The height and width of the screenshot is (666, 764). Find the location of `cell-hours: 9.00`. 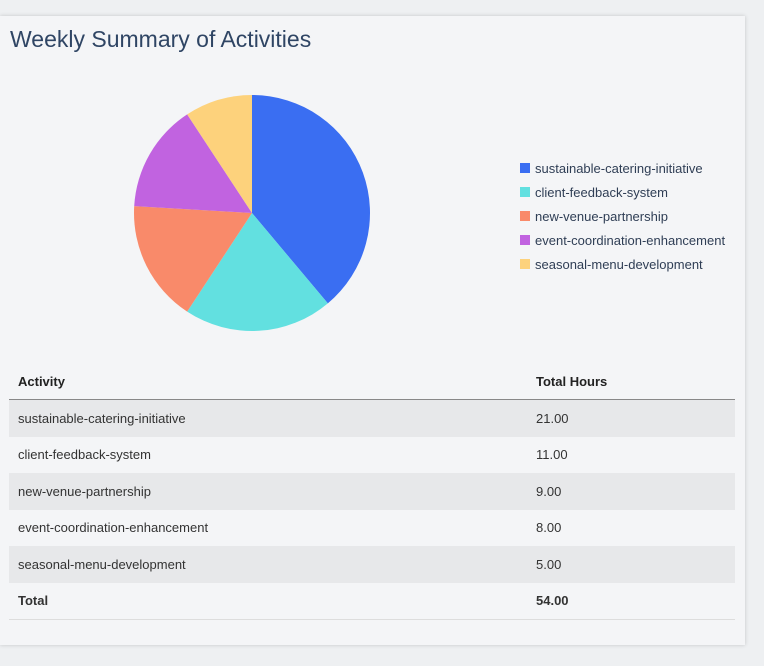

cell-hours: 9.00 is located at coordinates (631, 491).